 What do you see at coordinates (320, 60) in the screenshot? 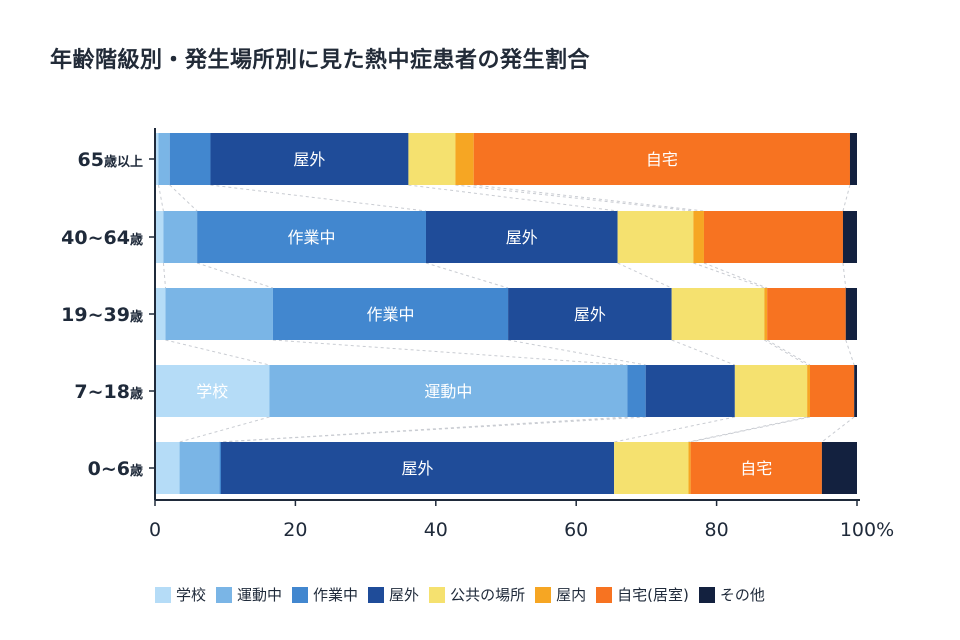
I see `chart-title: 年齢階級別・発生場所別に見た熱中症患者の発生割合` at bounding box center [320, 60].